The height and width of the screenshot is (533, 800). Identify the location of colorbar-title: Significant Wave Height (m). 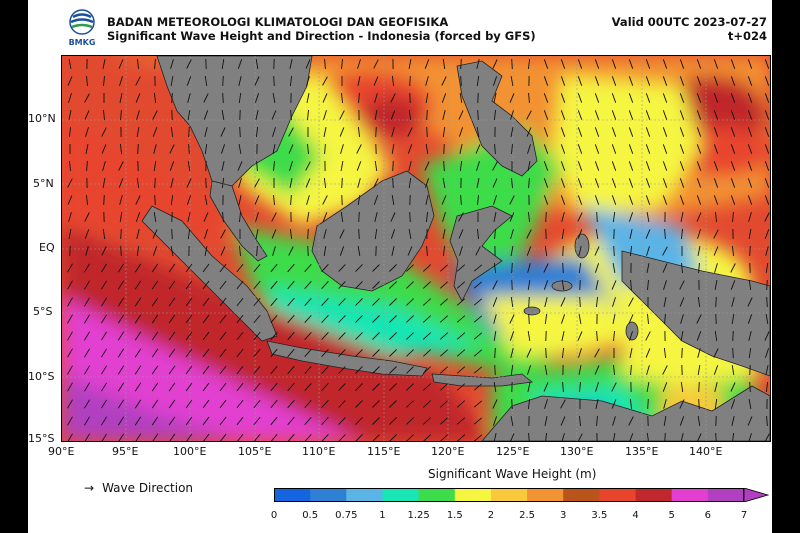
(512, 474).